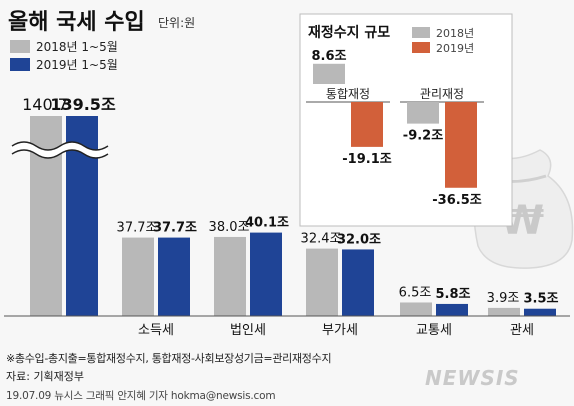 Image resolution: width=574 pixels, height=406 pixels. What do you see at coordinates (169, 358) in the screenshot?
I see `footnote: ※총수입-총지출=통합재정수지, 통합재정-사회보장성기금=관리재정수지` at bounding box center [169, 358].